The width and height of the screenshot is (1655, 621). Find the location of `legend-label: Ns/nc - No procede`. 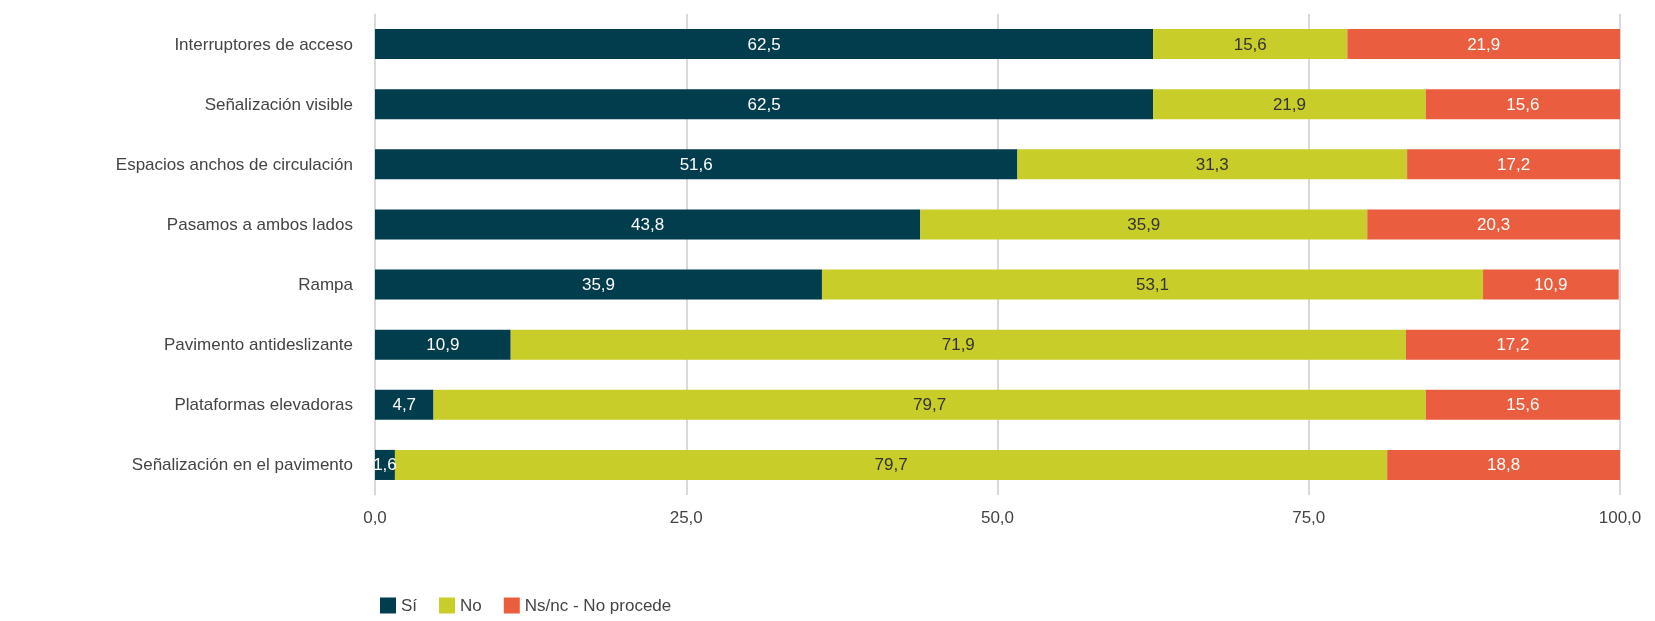

legend-label: Ns/nc - No procede is located at coordinates (598, 605).